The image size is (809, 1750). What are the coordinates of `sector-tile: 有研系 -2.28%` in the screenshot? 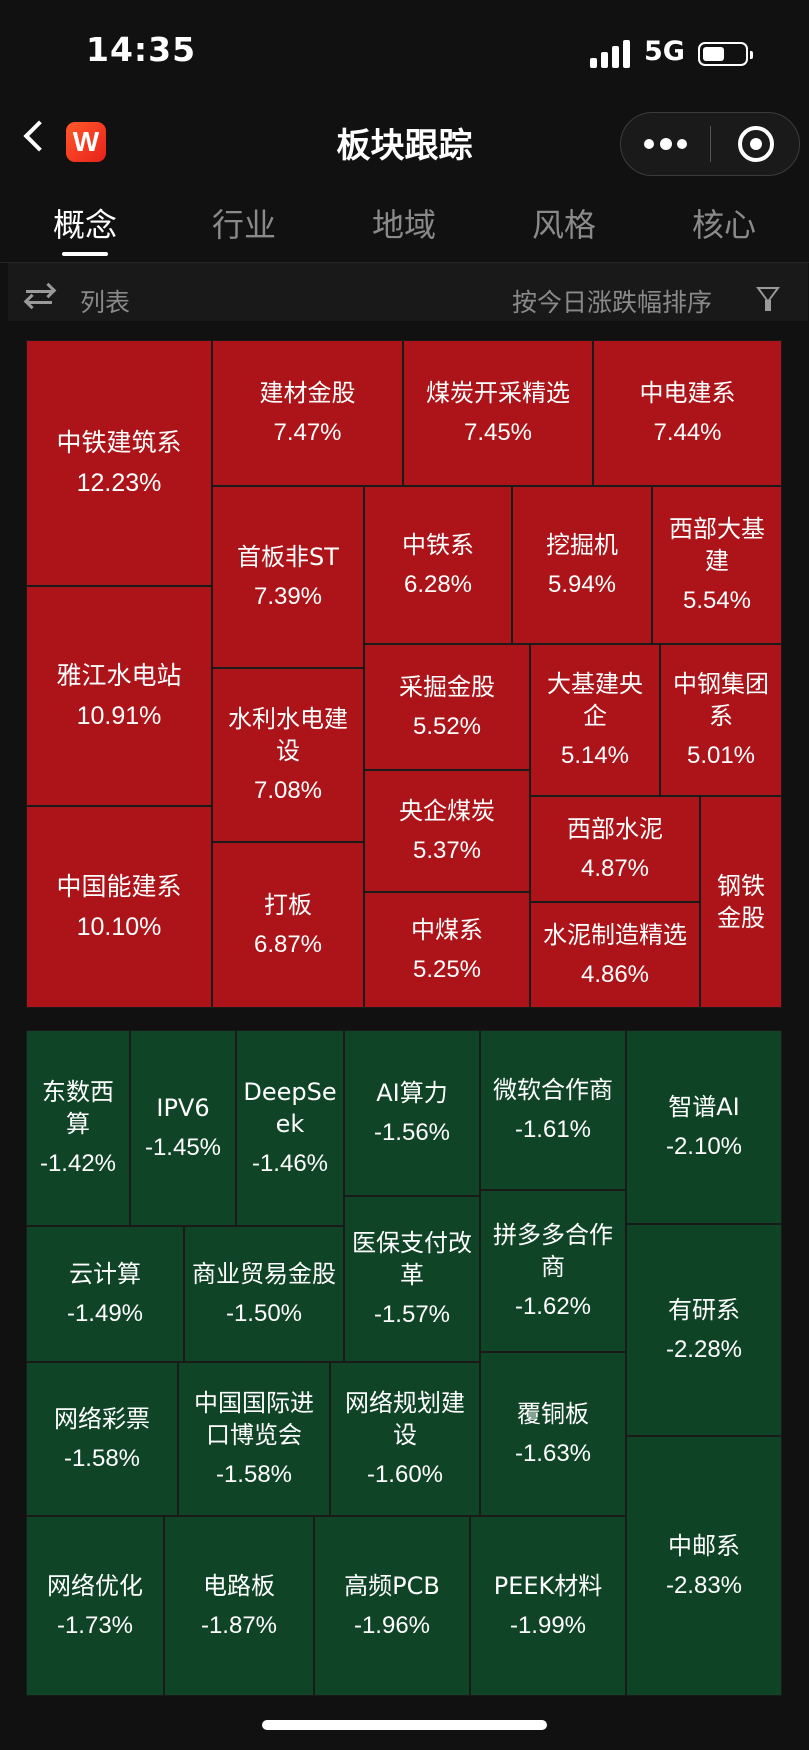 It's located at (704, 1330).